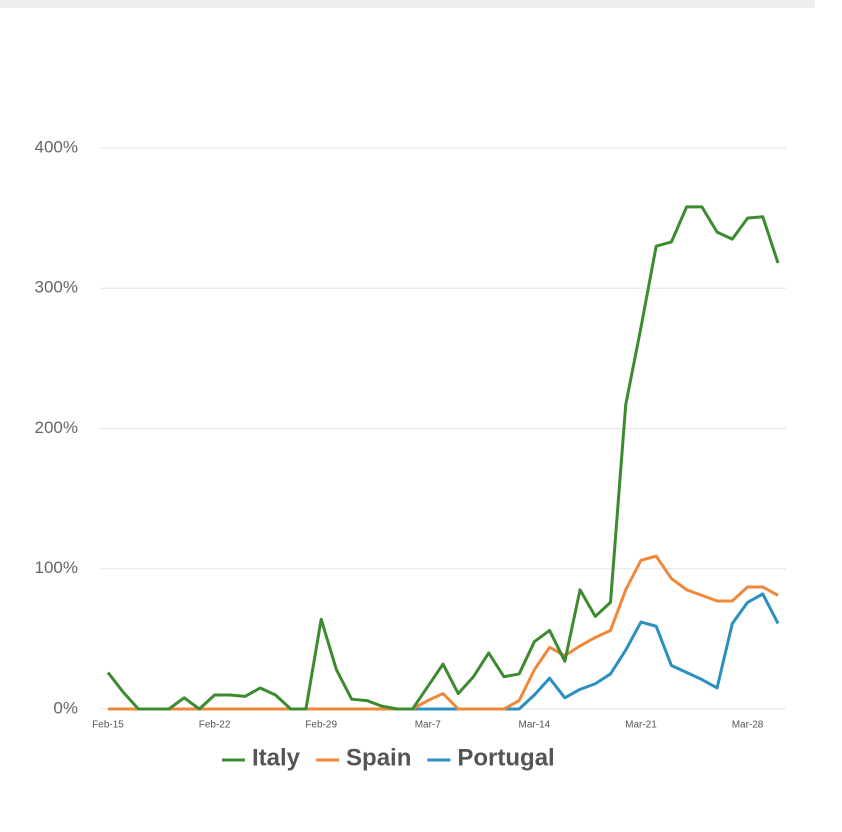 The width and height of the screenshot is (842, 832). I want to click on x-tick-label: Mar-14, so click(535, 725).